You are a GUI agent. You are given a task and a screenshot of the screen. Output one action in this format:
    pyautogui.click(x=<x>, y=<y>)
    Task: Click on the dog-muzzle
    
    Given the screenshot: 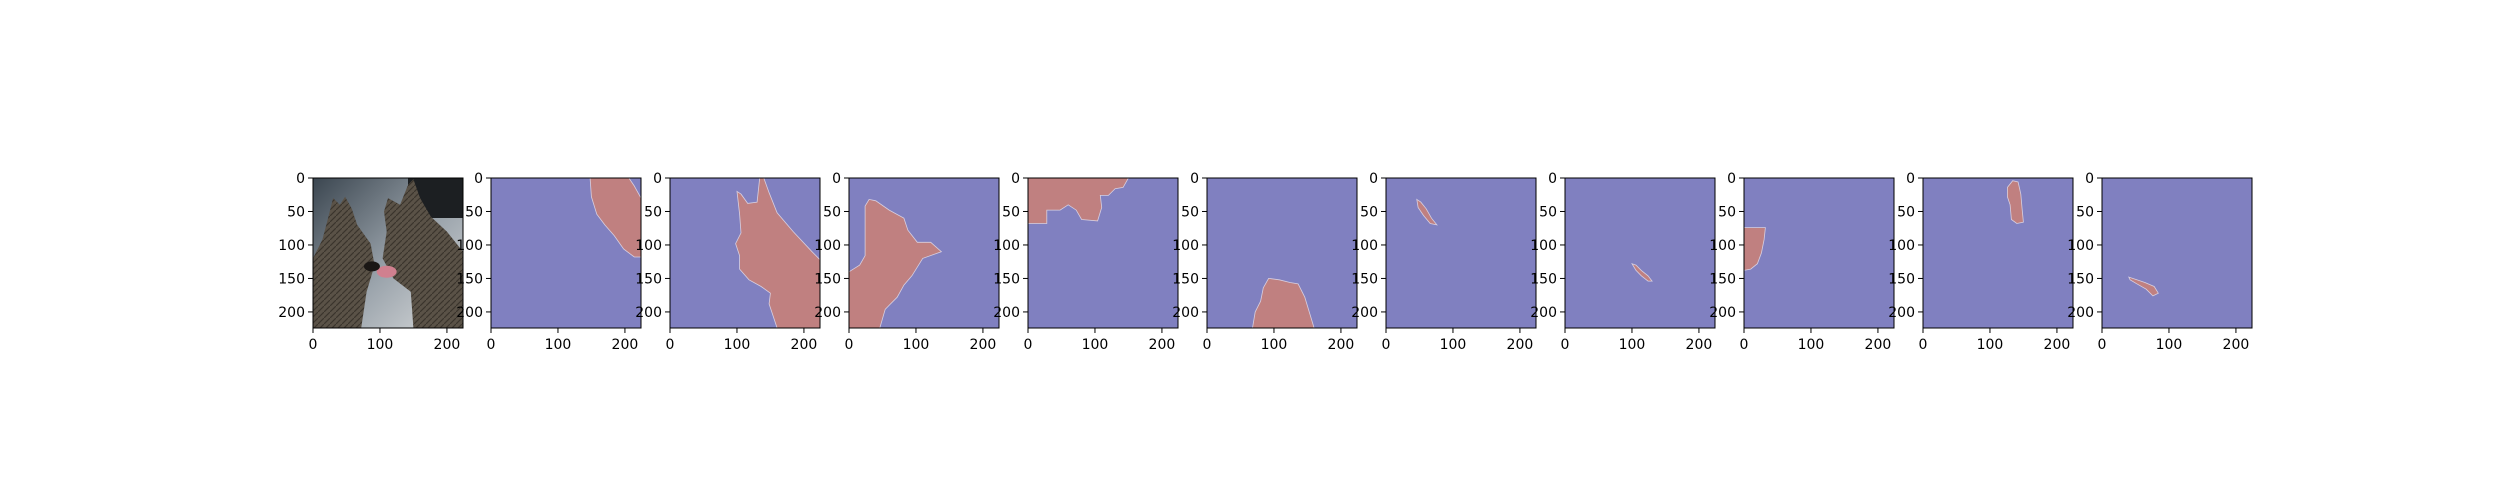 What is the action you would take?
    pyautogui.click(x=371, y=266)
    